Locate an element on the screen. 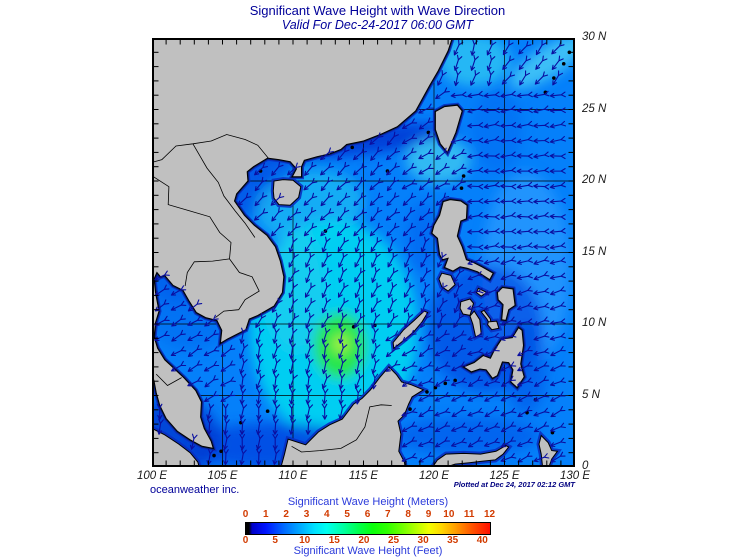 This screenshot has height=560, width=755. lon-label: 105 E is located at coordinates (222, 476).